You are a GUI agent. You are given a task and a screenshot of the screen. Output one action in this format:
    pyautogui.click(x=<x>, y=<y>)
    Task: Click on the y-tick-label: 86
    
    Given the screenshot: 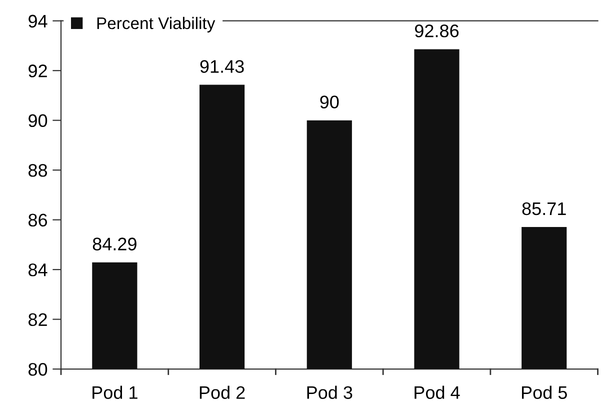 What is the action you would take?
    pyautogui.click(x=38, y=220)
    